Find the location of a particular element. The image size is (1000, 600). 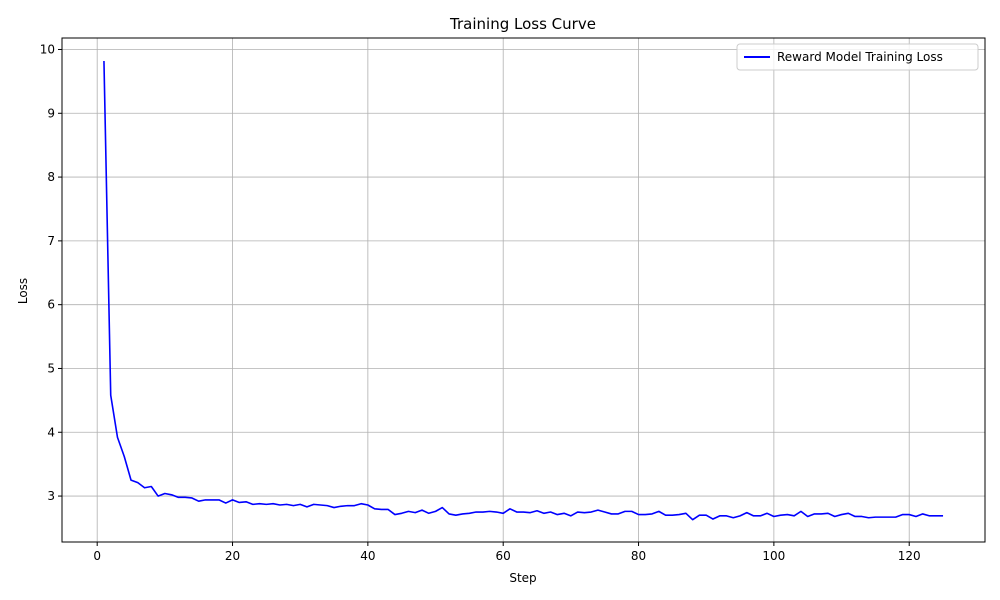

y-tick-label: 8 is located at coordinates (51, 177).